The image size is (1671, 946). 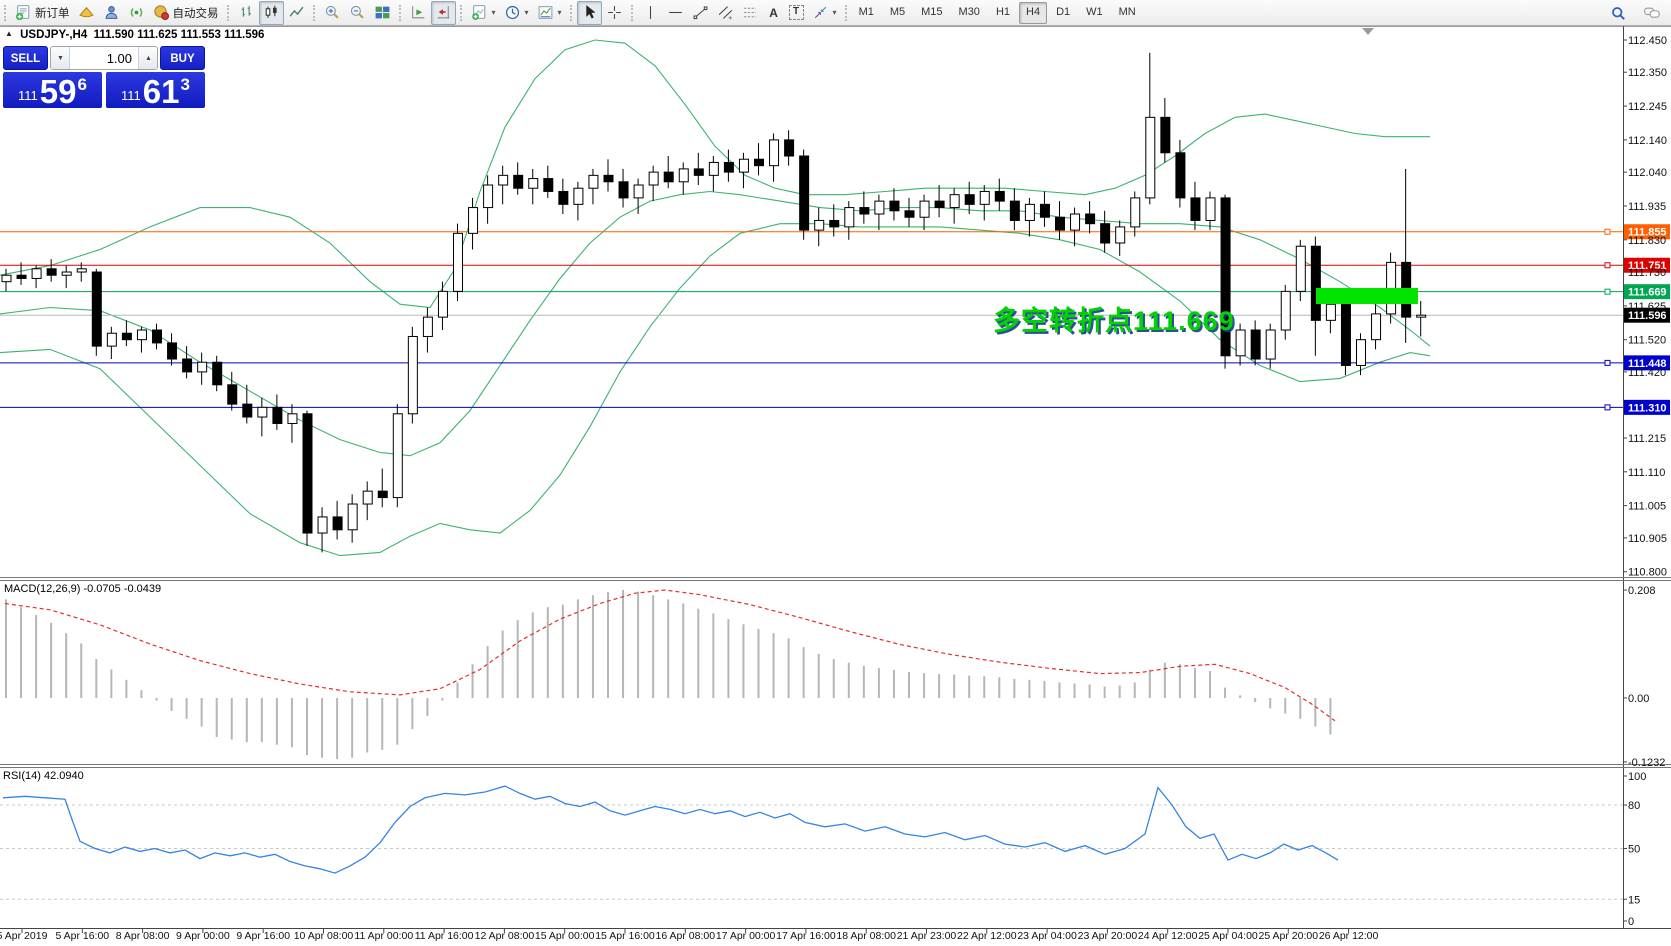 I want to click on rsi-tick-label: 80, so click(x=1634, y=806).